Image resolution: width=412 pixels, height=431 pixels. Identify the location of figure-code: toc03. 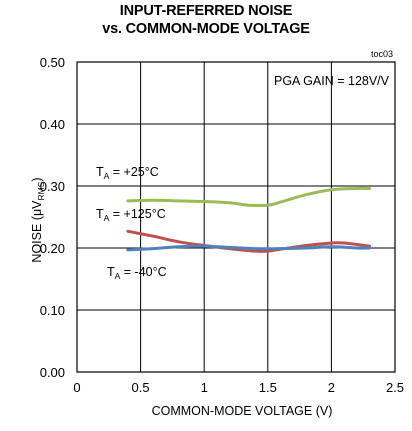
(382, 54).